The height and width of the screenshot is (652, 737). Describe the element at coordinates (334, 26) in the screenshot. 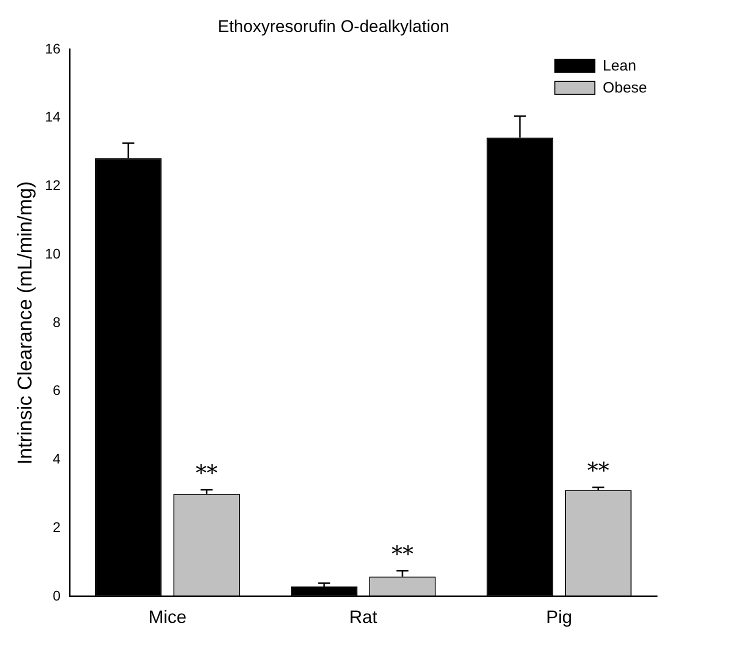

I see `chart-title: Ethoxyresorufin O-dealkylation` at that location.